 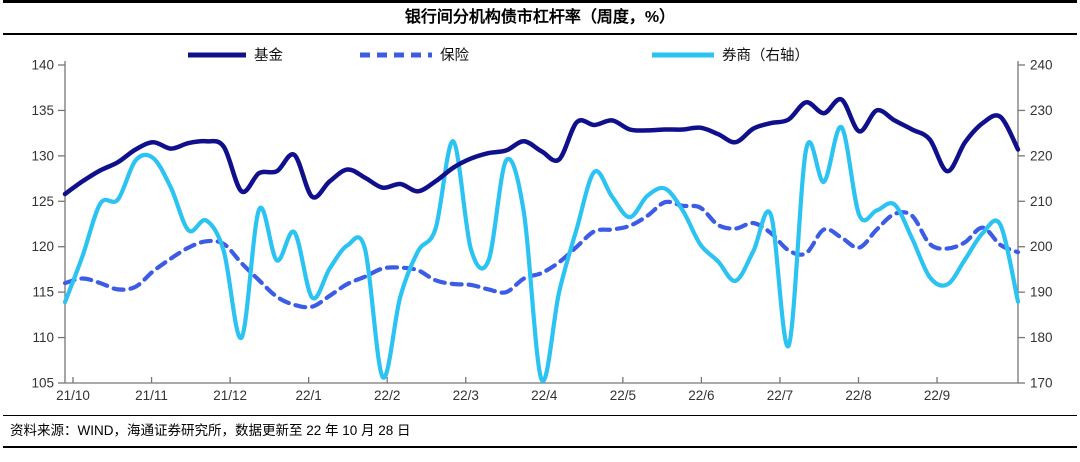 I want to click on right-axis-tick-label: 190, so click(x=1041, y=292).